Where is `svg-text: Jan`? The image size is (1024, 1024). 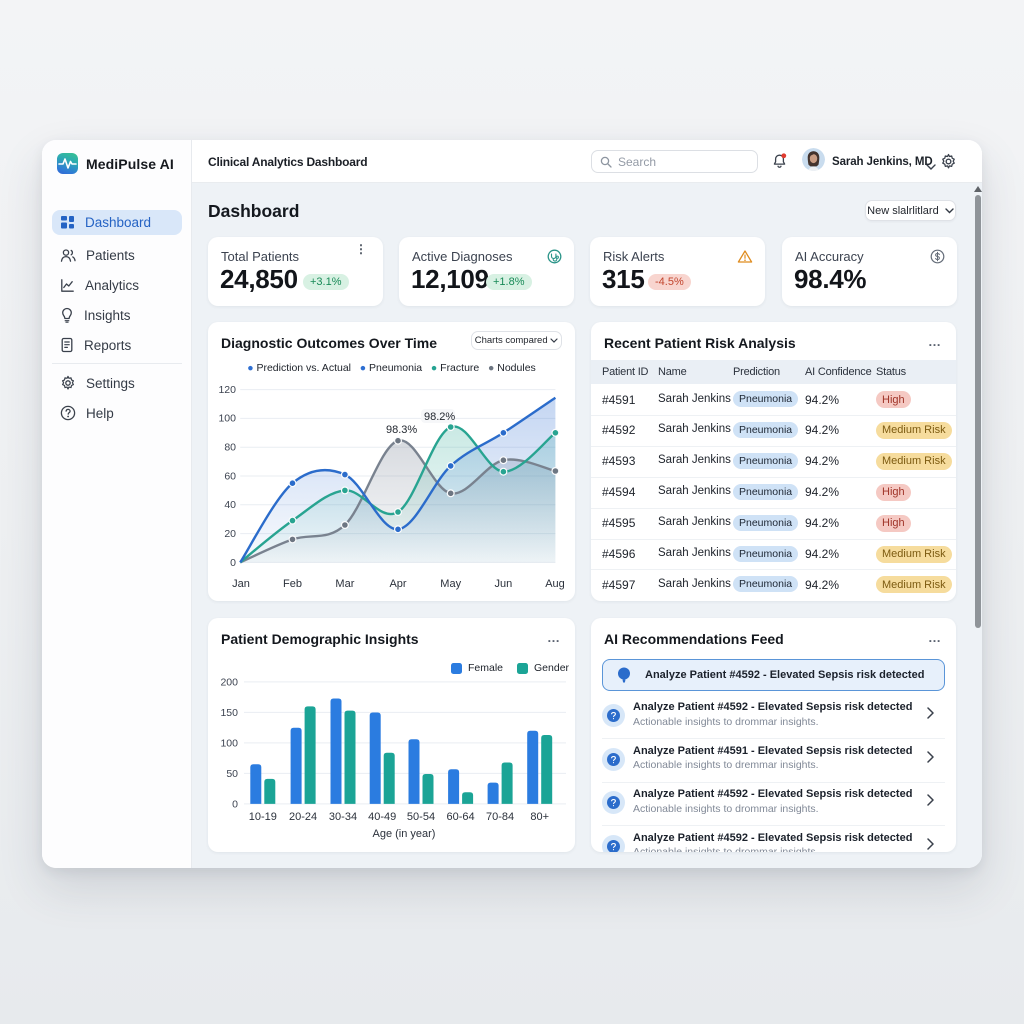
svg-text: Jan is located at coordinates (241, 584).